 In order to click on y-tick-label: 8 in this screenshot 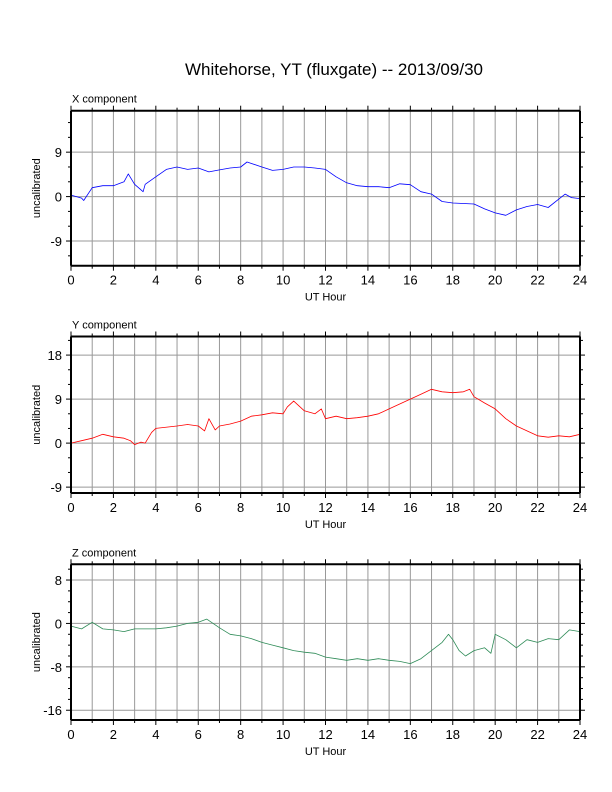, I will do `click(58, 580)`.